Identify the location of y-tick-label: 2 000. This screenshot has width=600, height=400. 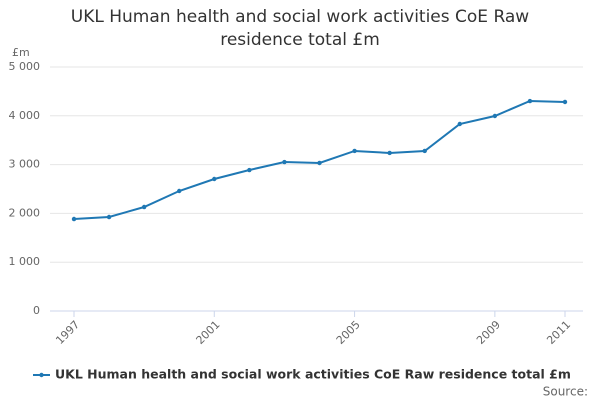
(25, 212).